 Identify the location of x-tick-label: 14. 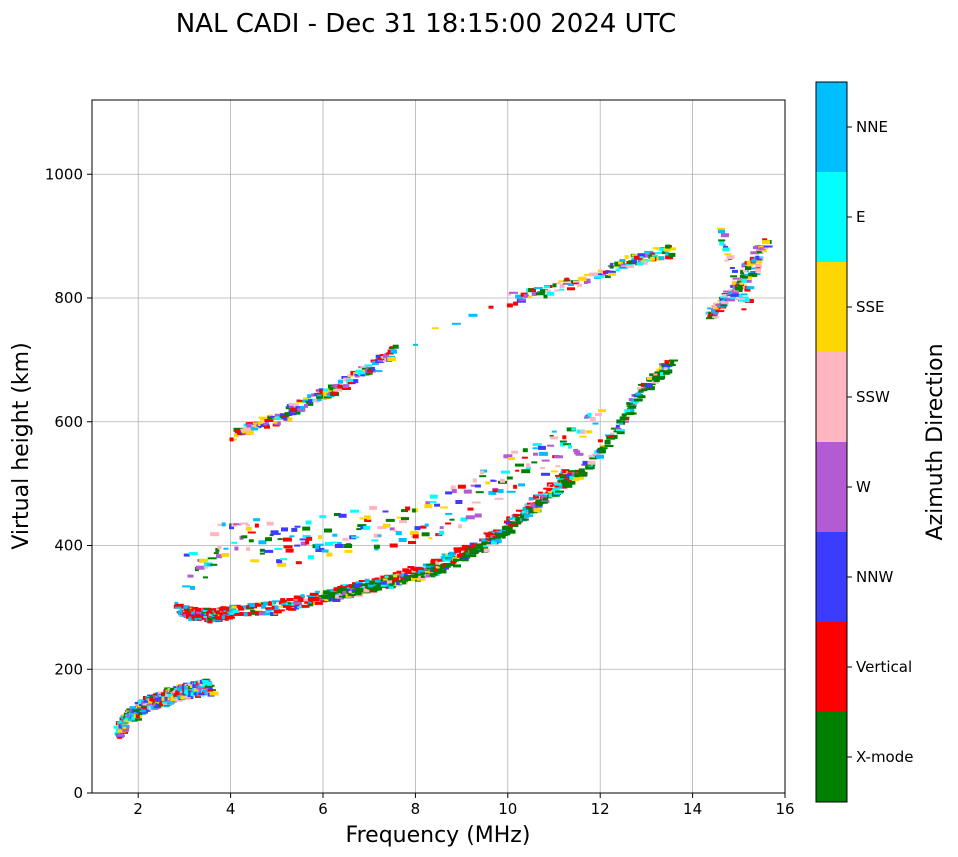
(692, 809).